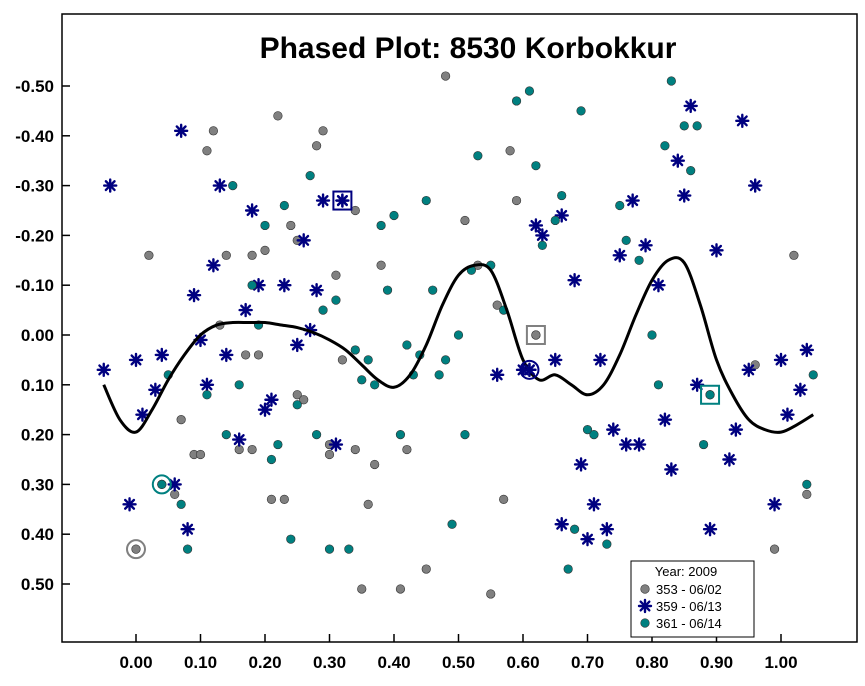 The height and width of the screenshot is (686, 865). I want to click on legend-box, so click(692, 599).